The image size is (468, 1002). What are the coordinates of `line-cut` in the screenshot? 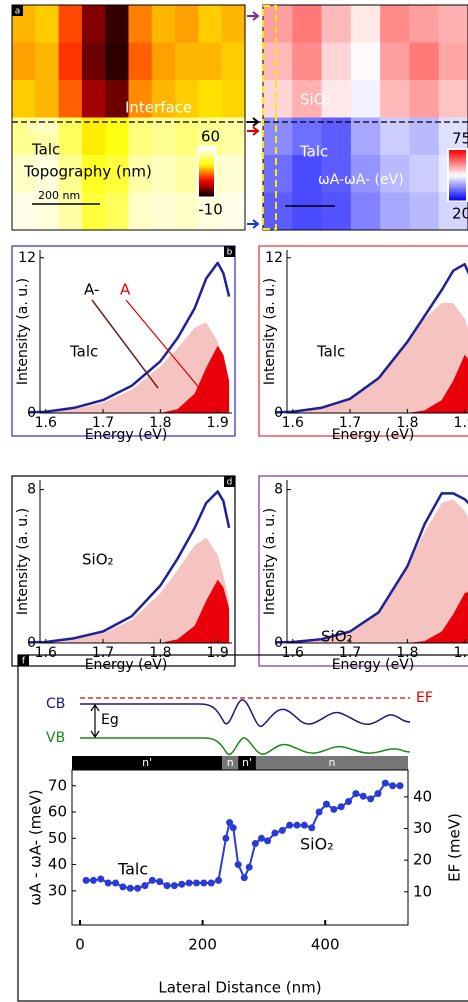 It's located at (269, 117).